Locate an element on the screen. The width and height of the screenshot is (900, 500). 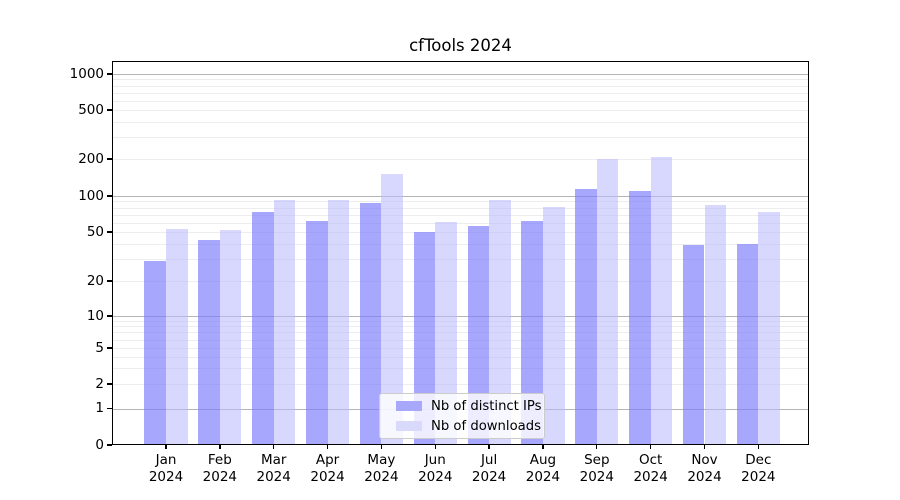
y-tick-label: 1000 is located at coordinates (86, 73).